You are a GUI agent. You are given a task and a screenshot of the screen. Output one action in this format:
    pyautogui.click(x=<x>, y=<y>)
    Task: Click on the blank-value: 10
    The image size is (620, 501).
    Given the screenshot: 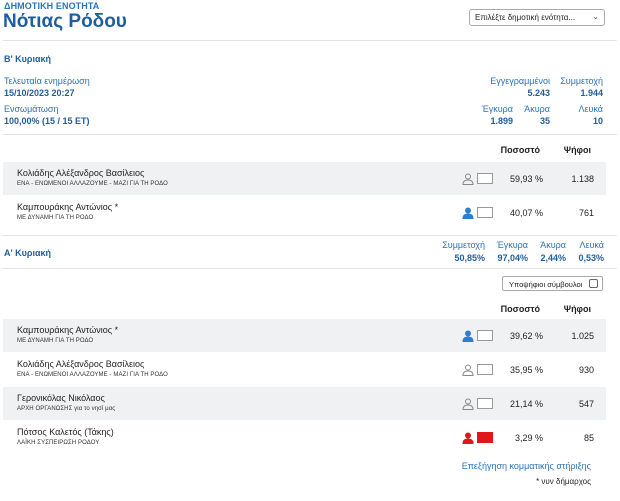 What is the action you would take?
    pyautogui.click(x=597, y=121)
    